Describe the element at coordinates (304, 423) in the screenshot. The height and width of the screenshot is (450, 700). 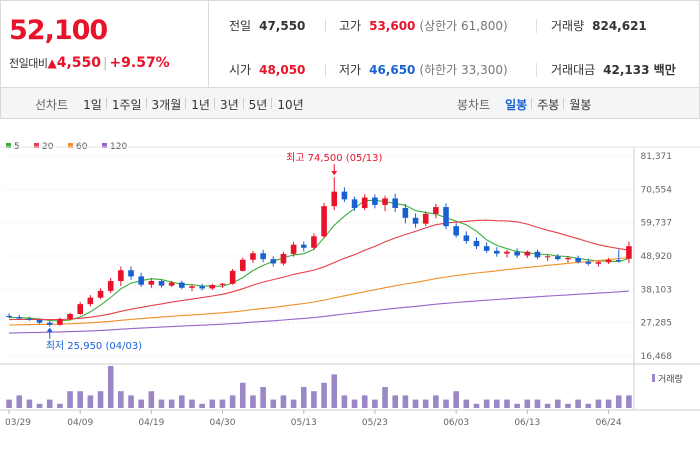
I see `x-tick-label: 05/13` at that location.